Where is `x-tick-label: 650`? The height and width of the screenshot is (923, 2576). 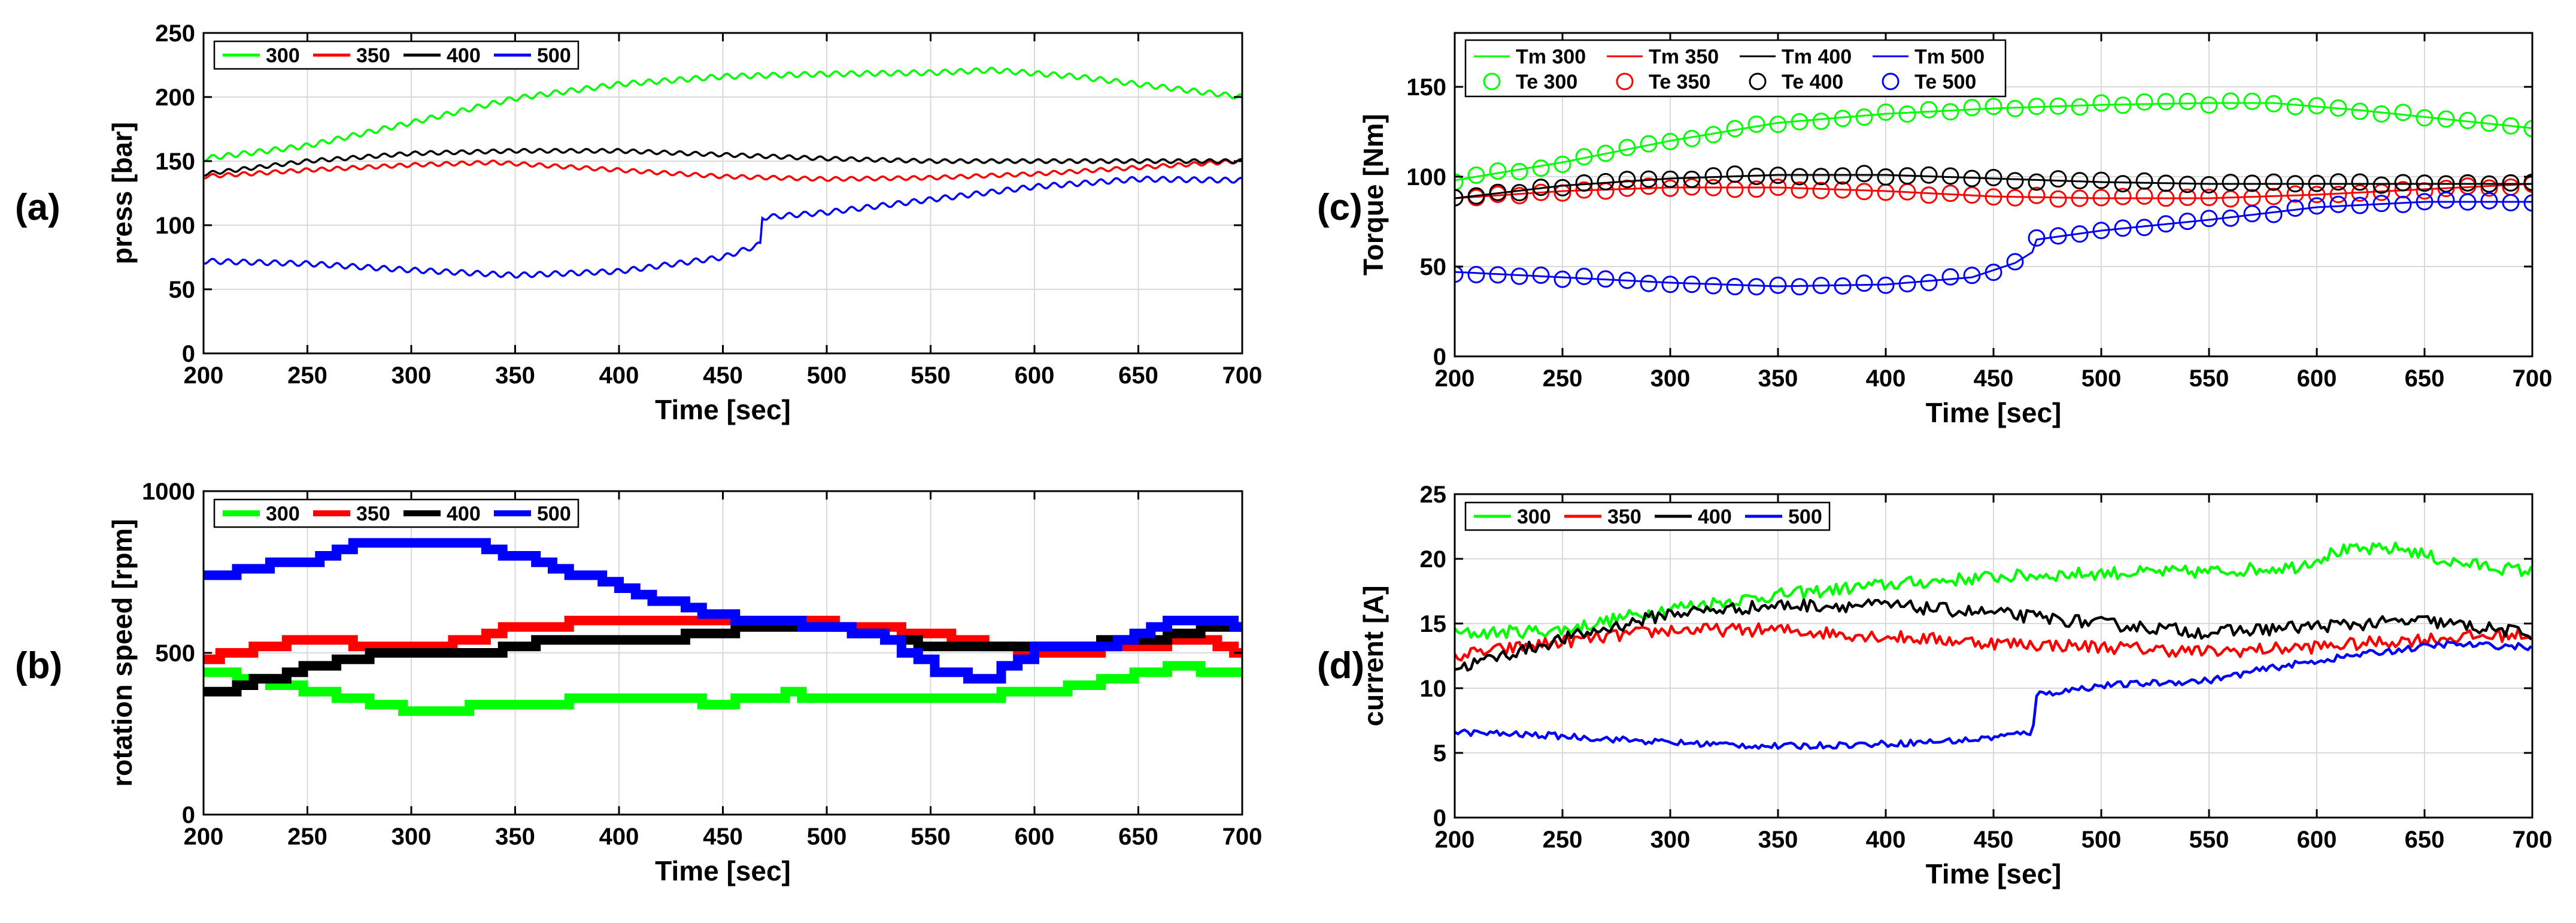
x-tick-label: 650 is located at coordinates (1138, 837).